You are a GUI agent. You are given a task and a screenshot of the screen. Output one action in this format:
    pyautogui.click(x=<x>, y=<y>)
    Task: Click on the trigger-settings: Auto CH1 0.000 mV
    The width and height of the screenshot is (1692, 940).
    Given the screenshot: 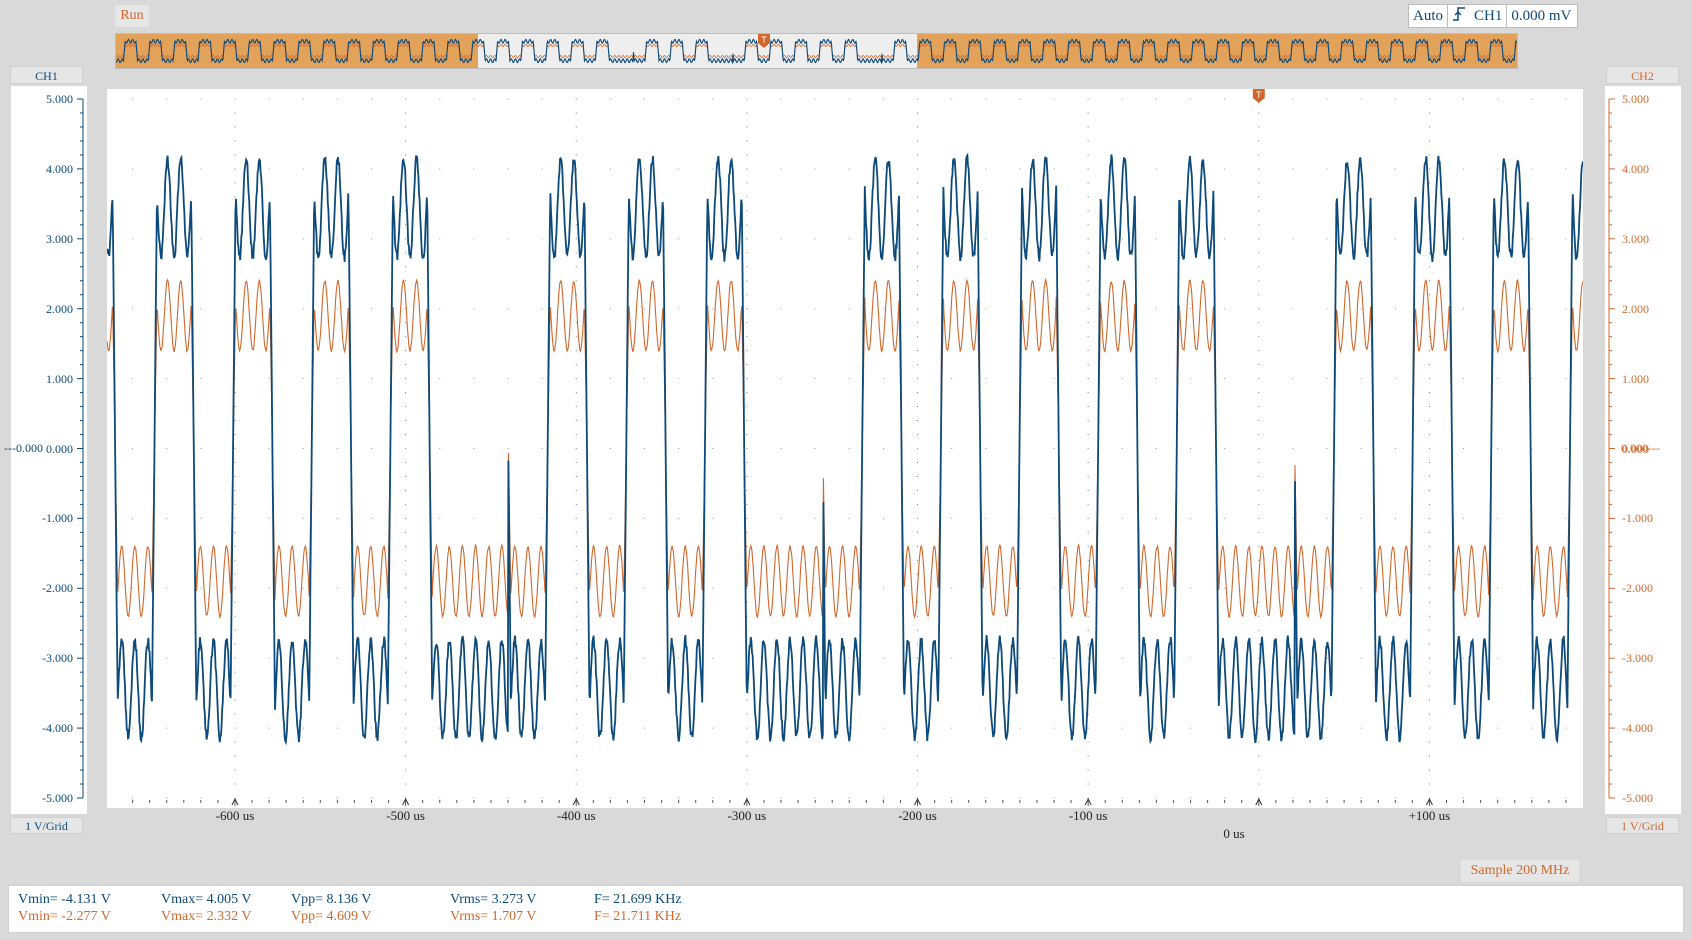 What is the action you would take?
    pyautogui.click(x=1493, y=16)
    